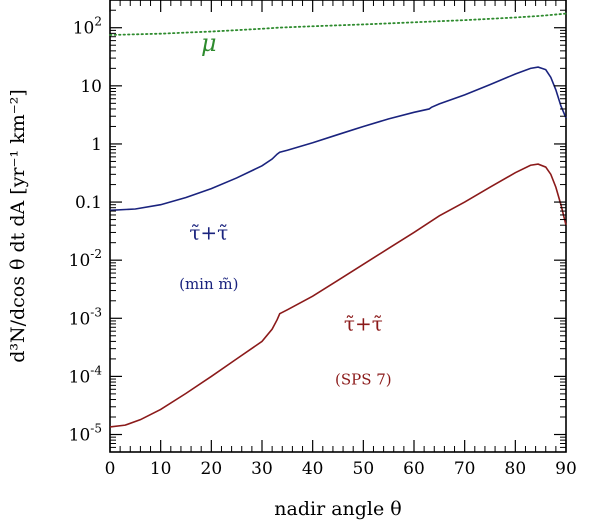 This screenshot has height=529, width=597. Describe the element at coordinates (85, 317) in the screenshot. I see `y-tick-label: 10⁻³` at that location.